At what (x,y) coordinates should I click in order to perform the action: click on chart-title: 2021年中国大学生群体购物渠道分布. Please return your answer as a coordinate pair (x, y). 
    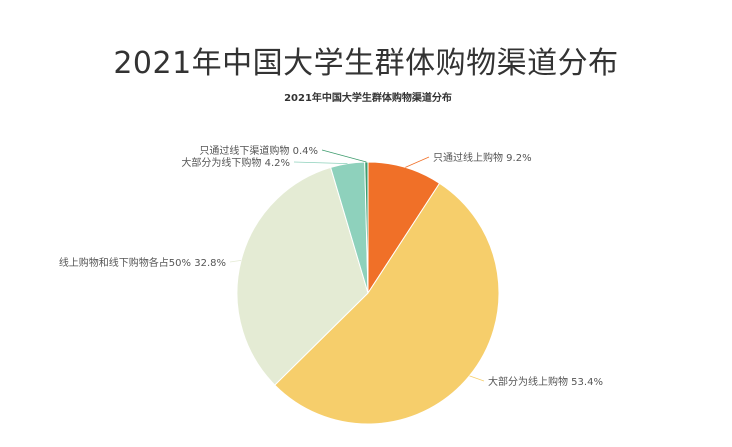
    Looking at the image, I should click on (368, 97).